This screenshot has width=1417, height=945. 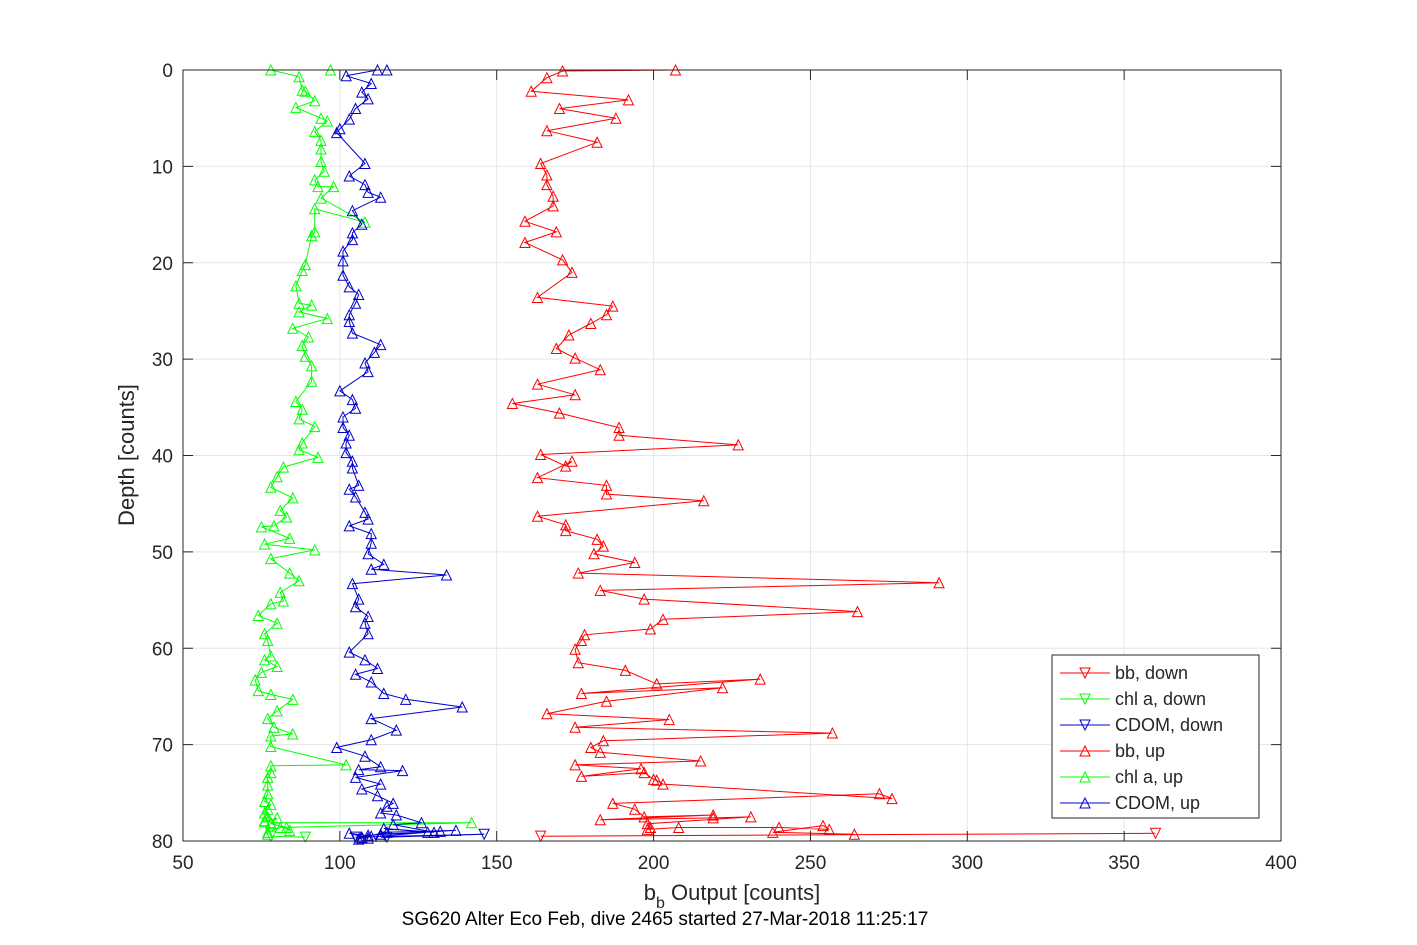 I want to click on x-tick-label: 300, so click(x=967, y=863).